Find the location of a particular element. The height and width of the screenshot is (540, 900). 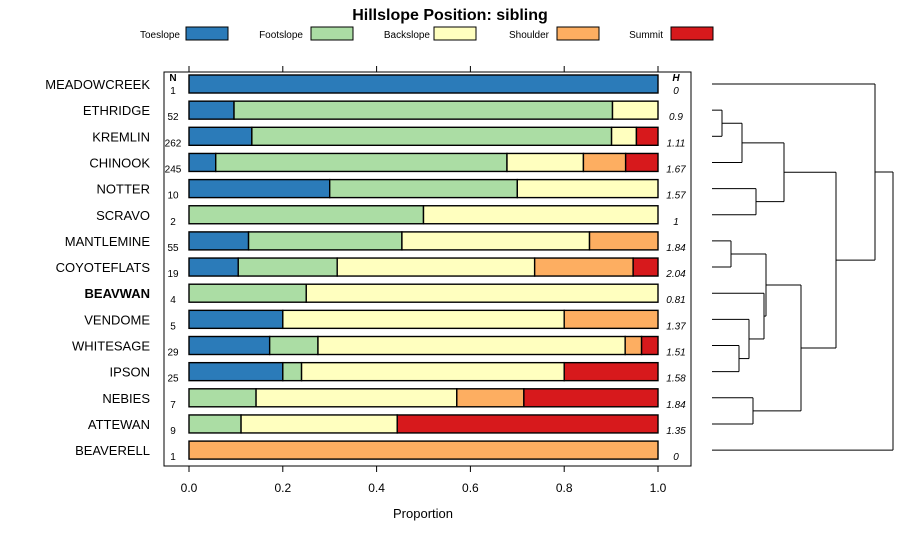

x-tick-label: 0.0 is located at coordinates (189, 488).